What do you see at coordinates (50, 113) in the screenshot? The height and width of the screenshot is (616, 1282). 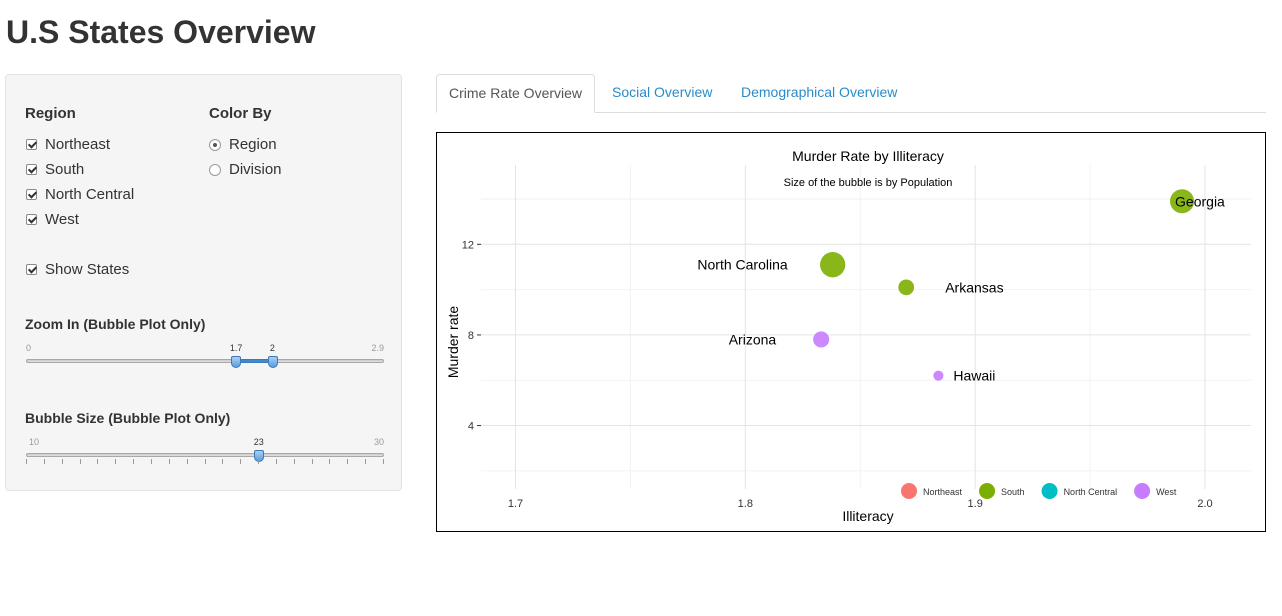 I see `region-label: Region` at bounding box center [50, 113].